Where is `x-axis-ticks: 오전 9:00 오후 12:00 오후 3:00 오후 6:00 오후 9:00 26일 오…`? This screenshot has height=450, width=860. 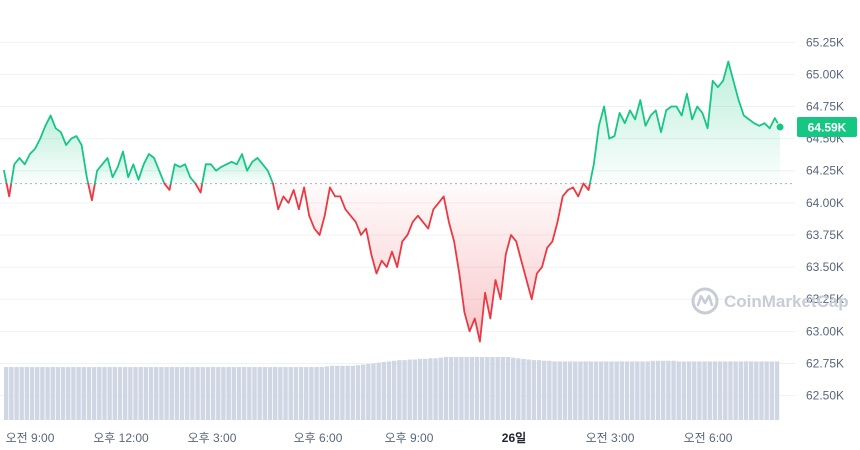
x-axis-ticks: 오전 9:00 오후 12:00 오후 3:00 오후 6:00 오후 9:00 26일 오… is located at coordinates (369, 438).